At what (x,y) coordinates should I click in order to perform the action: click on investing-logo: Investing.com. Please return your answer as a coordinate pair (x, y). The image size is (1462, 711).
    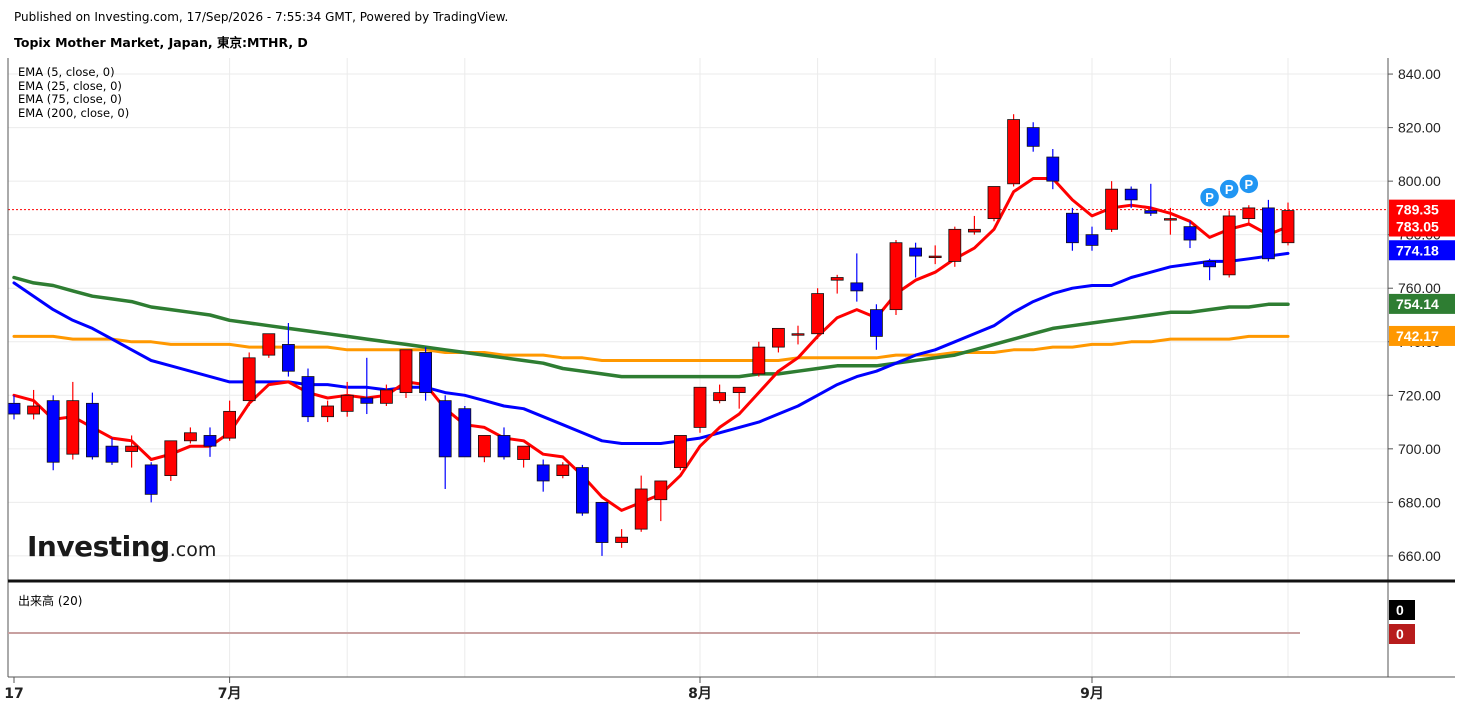
    Looking at the image, I should click on (121, 546).